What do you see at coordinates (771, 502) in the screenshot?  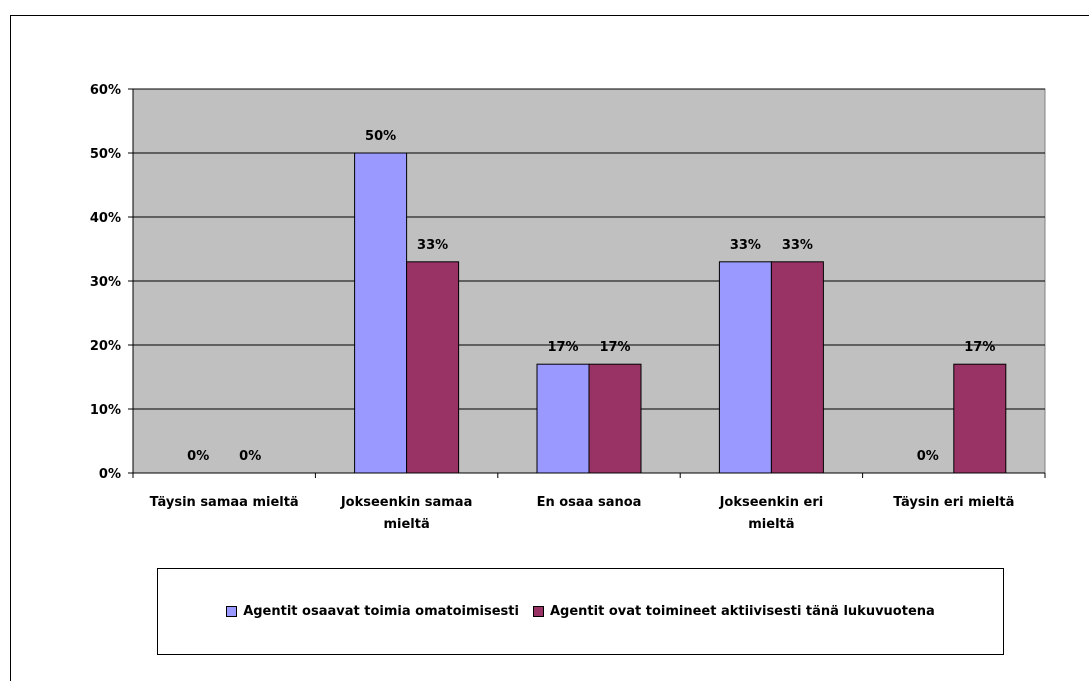 I see `x-tick-label: Jokseenkin eri` at bounding box center [771, 502].